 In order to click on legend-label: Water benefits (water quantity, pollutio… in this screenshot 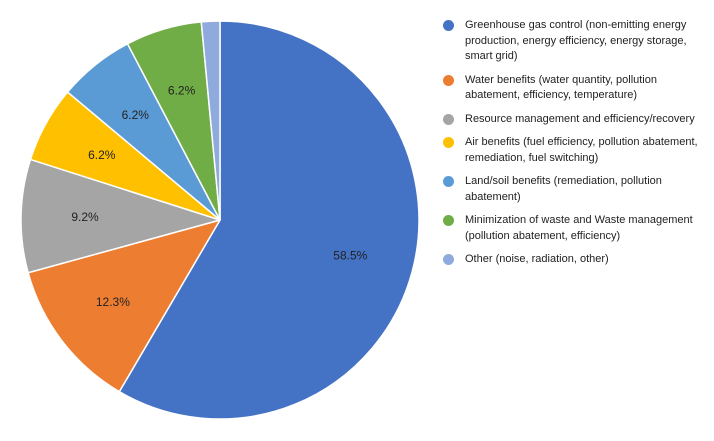, I will do `click(561, 87)`.